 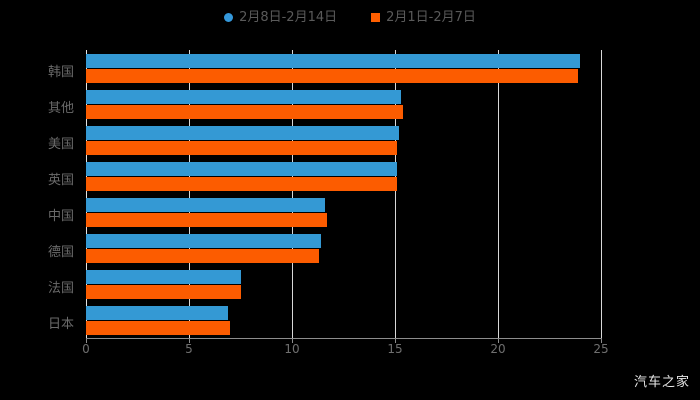 I want to click on x-axis-line, so click(x=344, y=338).